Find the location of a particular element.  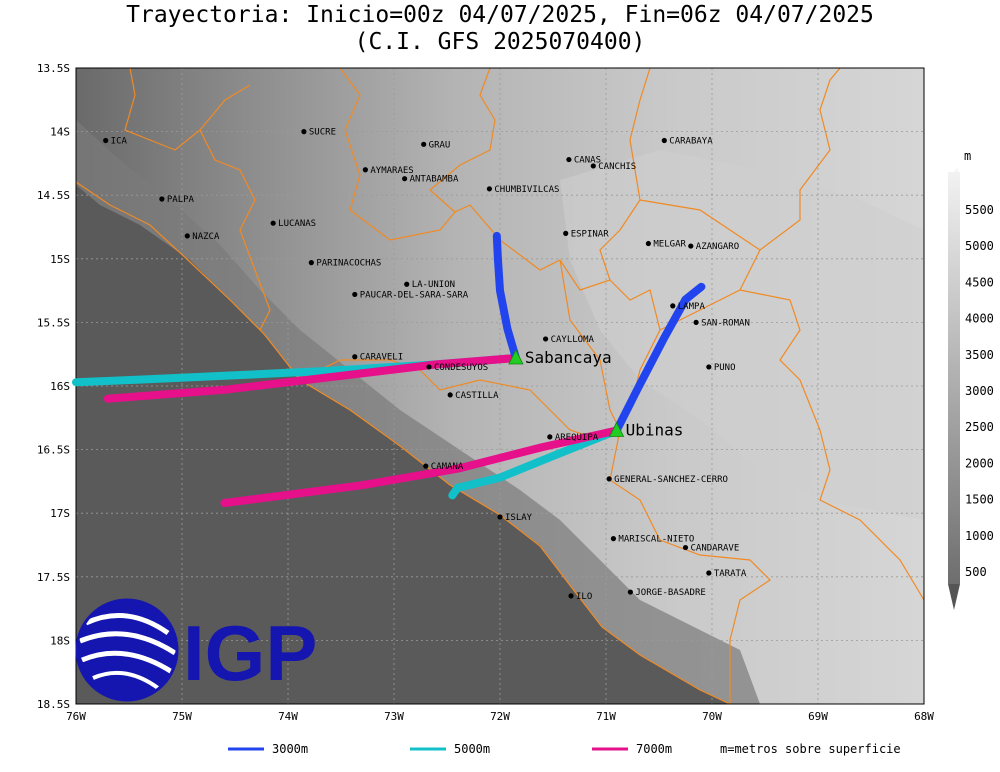

colorbar-label: 4000 is located at coordinates (979, 319).